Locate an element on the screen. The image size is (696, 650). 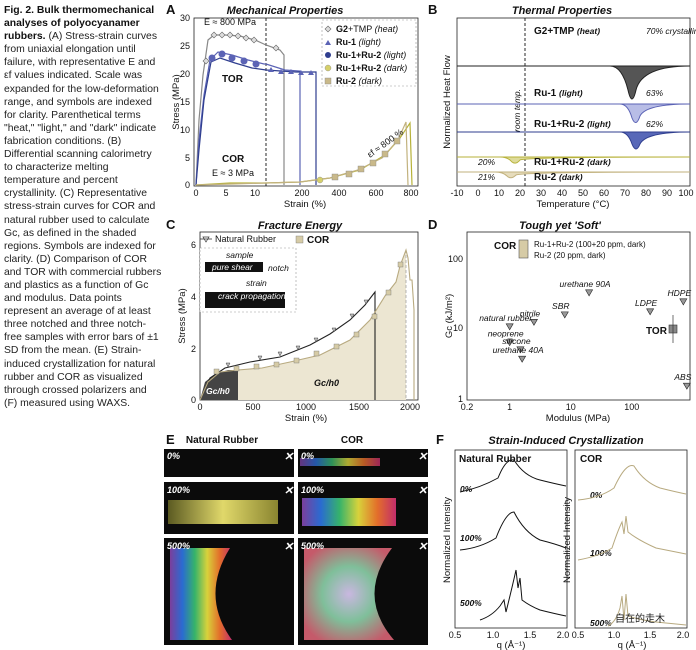
trace-label-ru1ru2-light: Ru-1+Ru-2 (light) is located at coordinates (572, 124).